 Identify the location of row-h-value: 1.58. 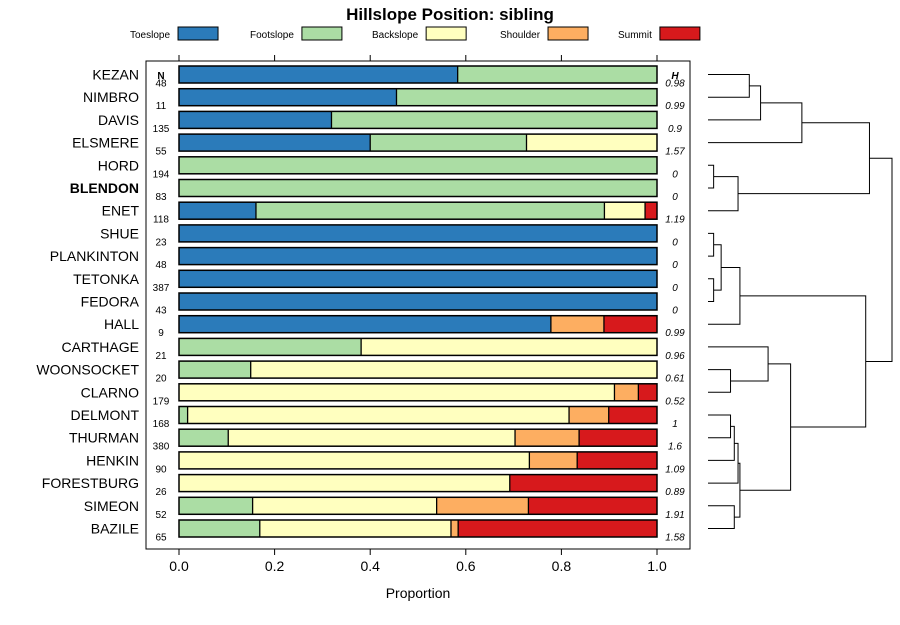
(675, 538).